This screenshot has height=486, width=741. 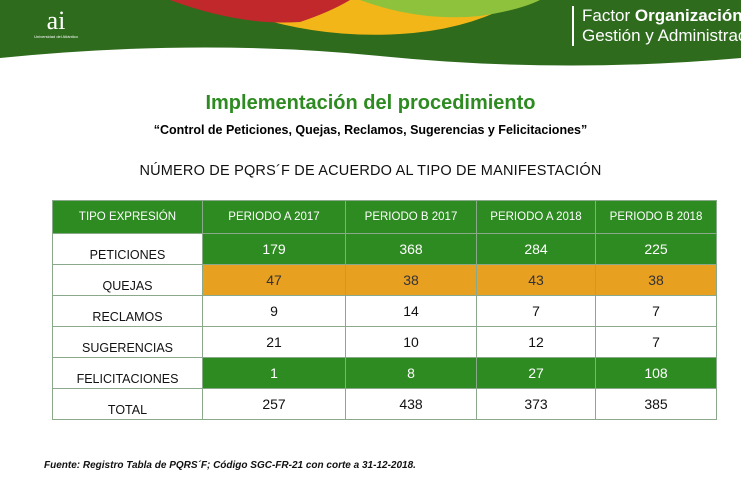 I want to click on table-cell: 385, so click(x=656, y=404).